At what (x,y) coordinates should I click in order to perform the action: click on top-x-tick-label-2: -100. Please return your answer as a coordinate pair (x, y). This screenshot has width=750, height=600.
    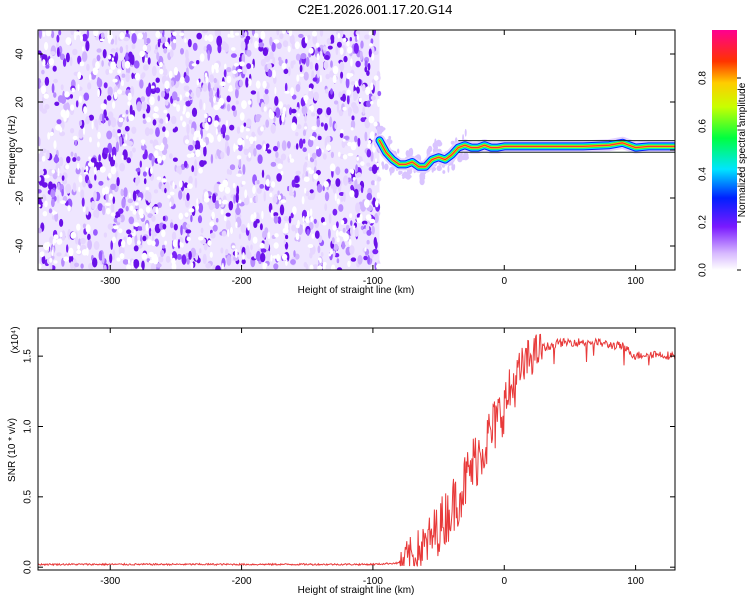
    Looking at the image, I should click on (373, 281).